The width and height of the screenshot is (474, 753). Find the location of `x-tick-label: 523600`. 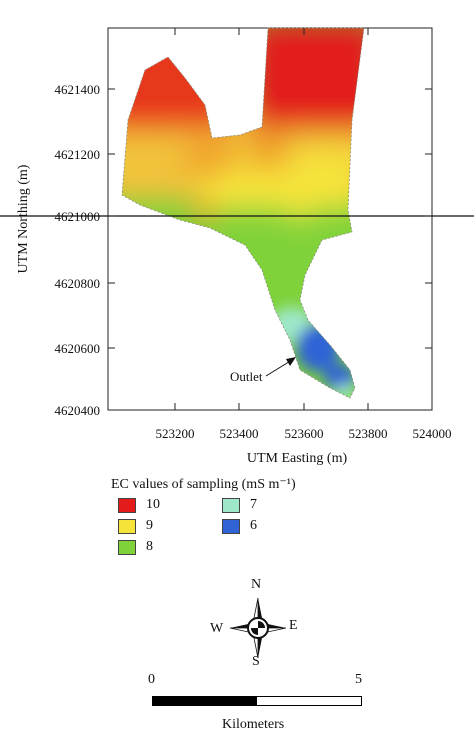

x-tick-label: 523600 is located at coordinates (304, 433).